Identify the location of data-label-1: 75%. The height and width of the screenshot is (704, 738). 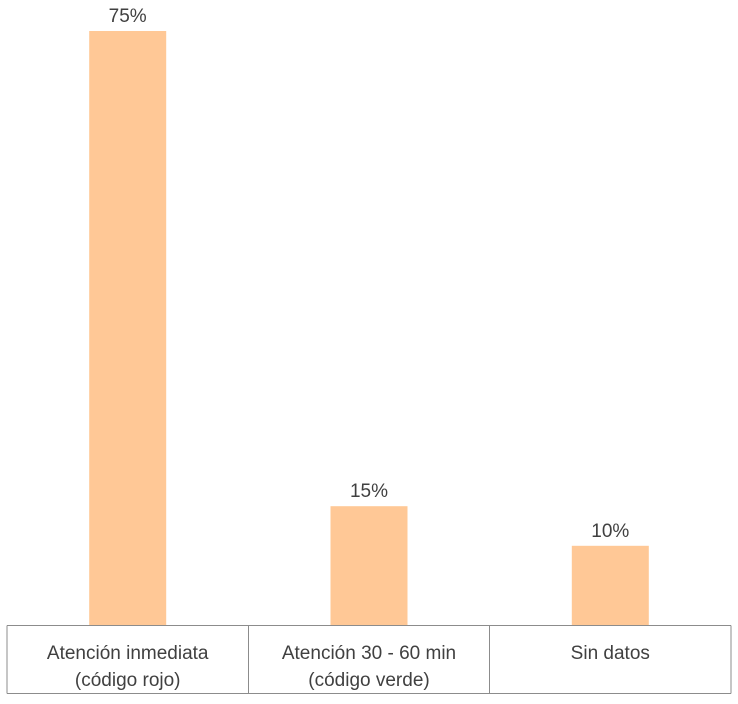
(128, 16).